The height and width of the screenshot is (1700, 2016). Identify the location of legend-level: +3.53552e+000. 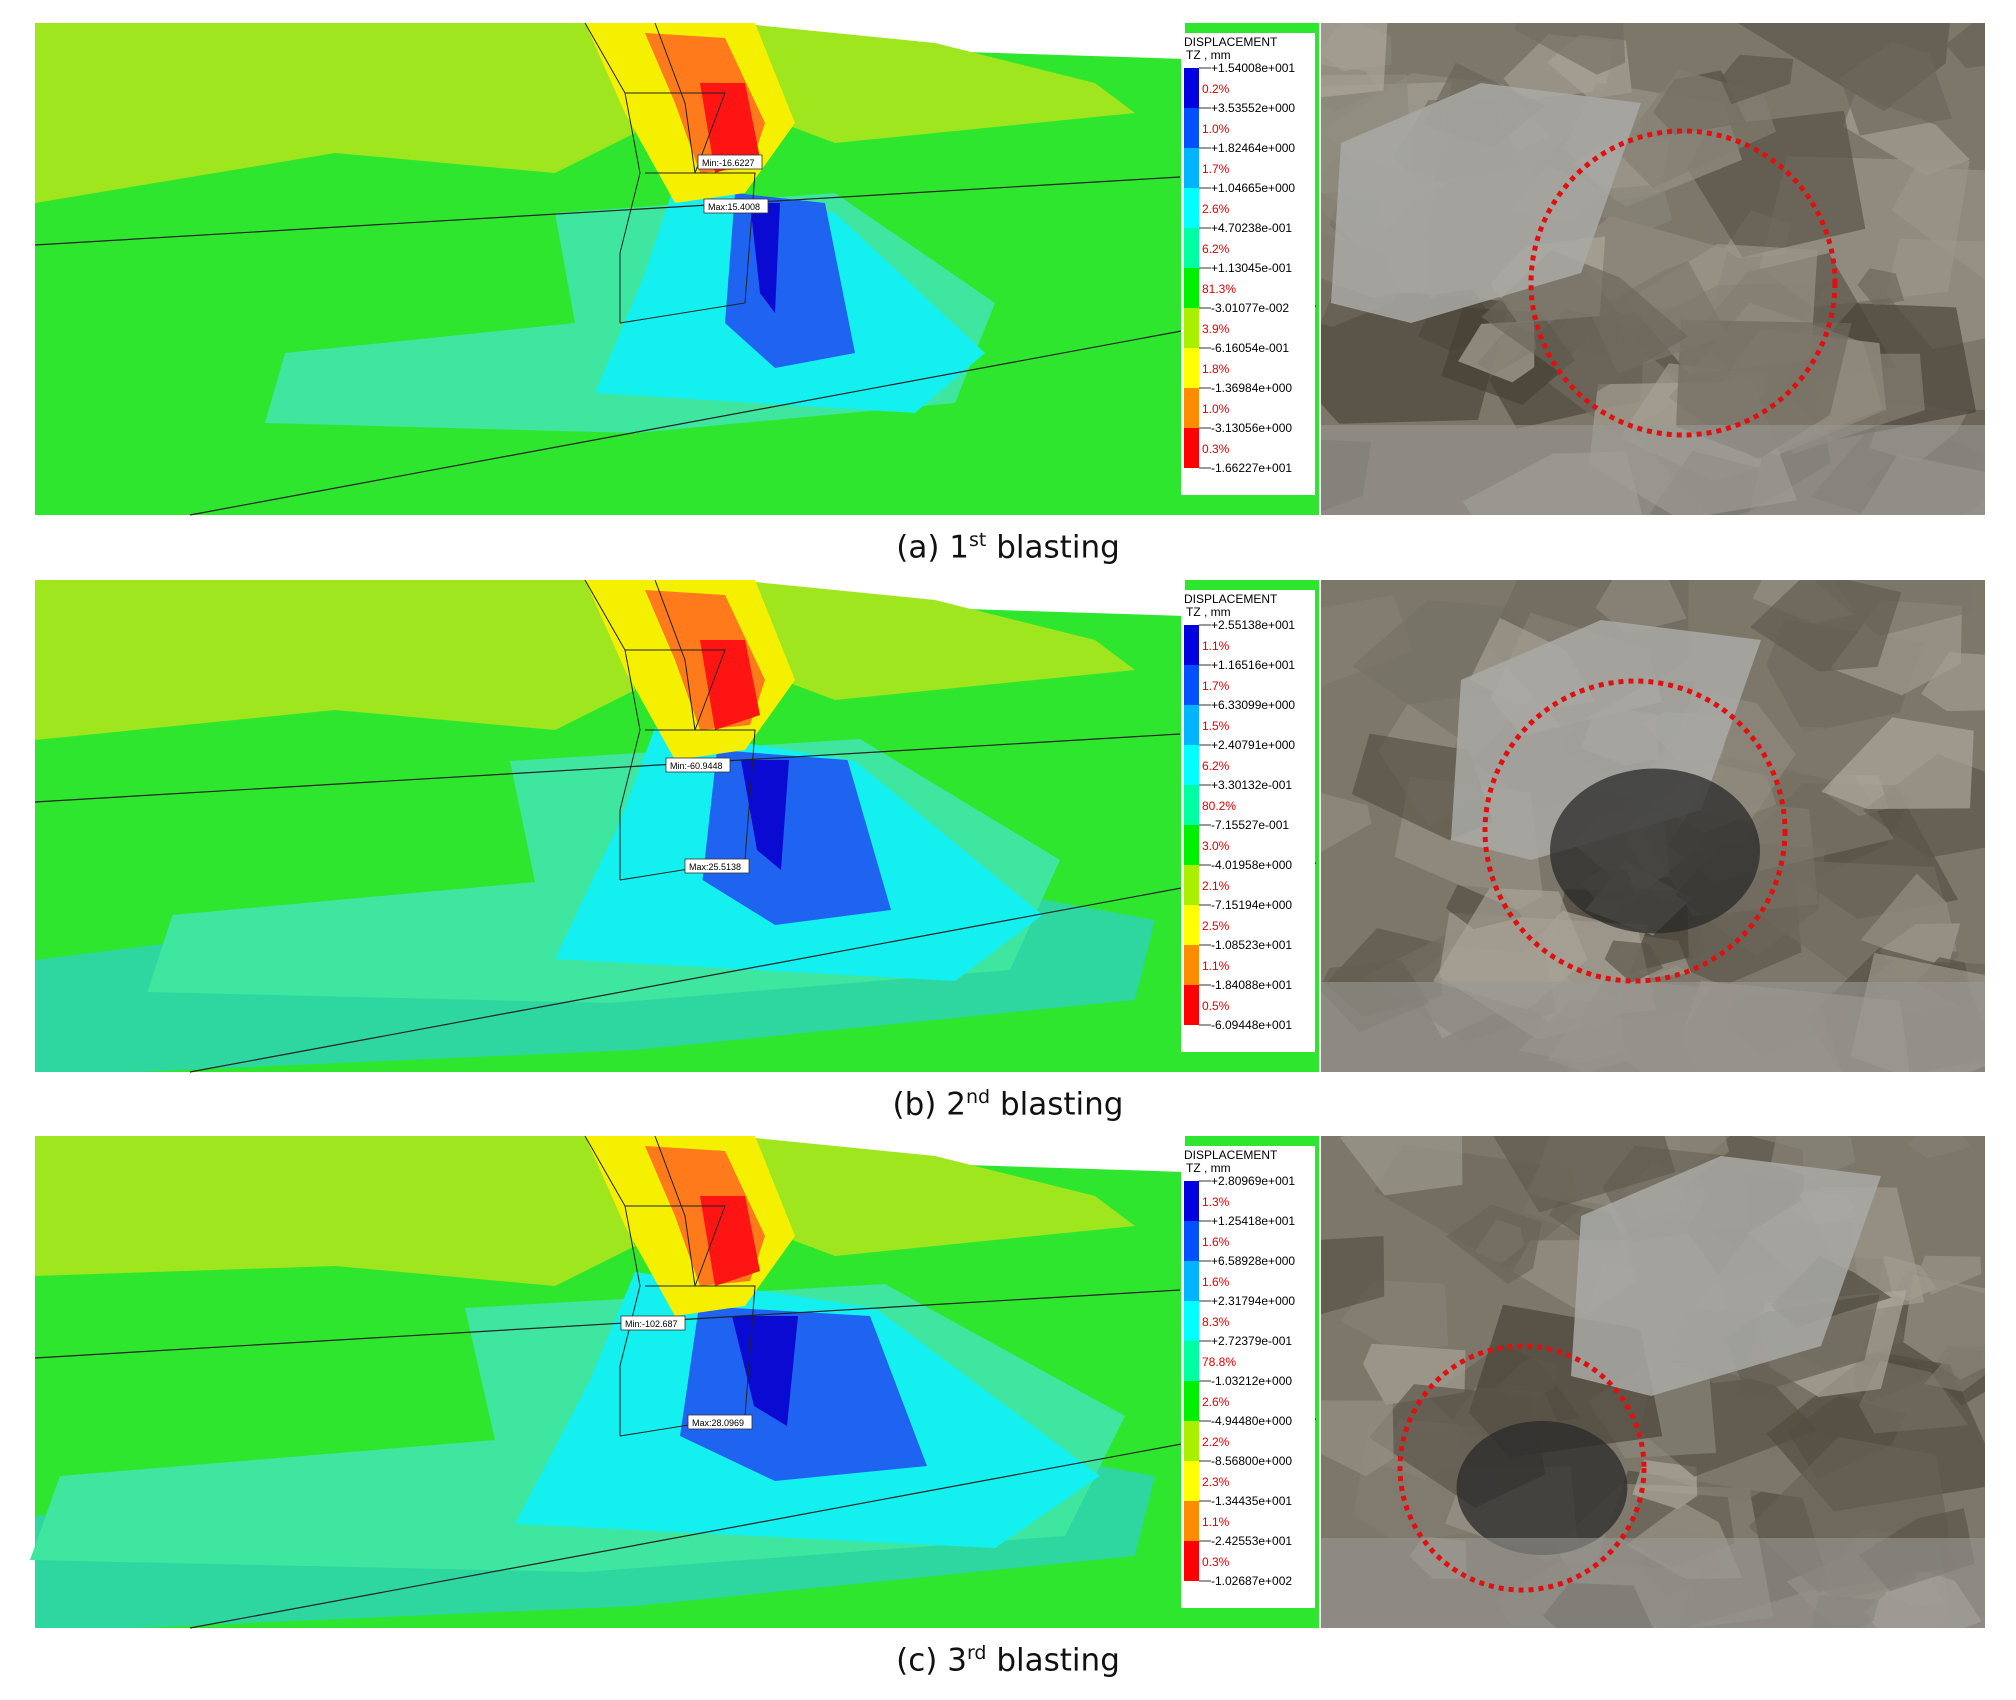
(1253, 108).